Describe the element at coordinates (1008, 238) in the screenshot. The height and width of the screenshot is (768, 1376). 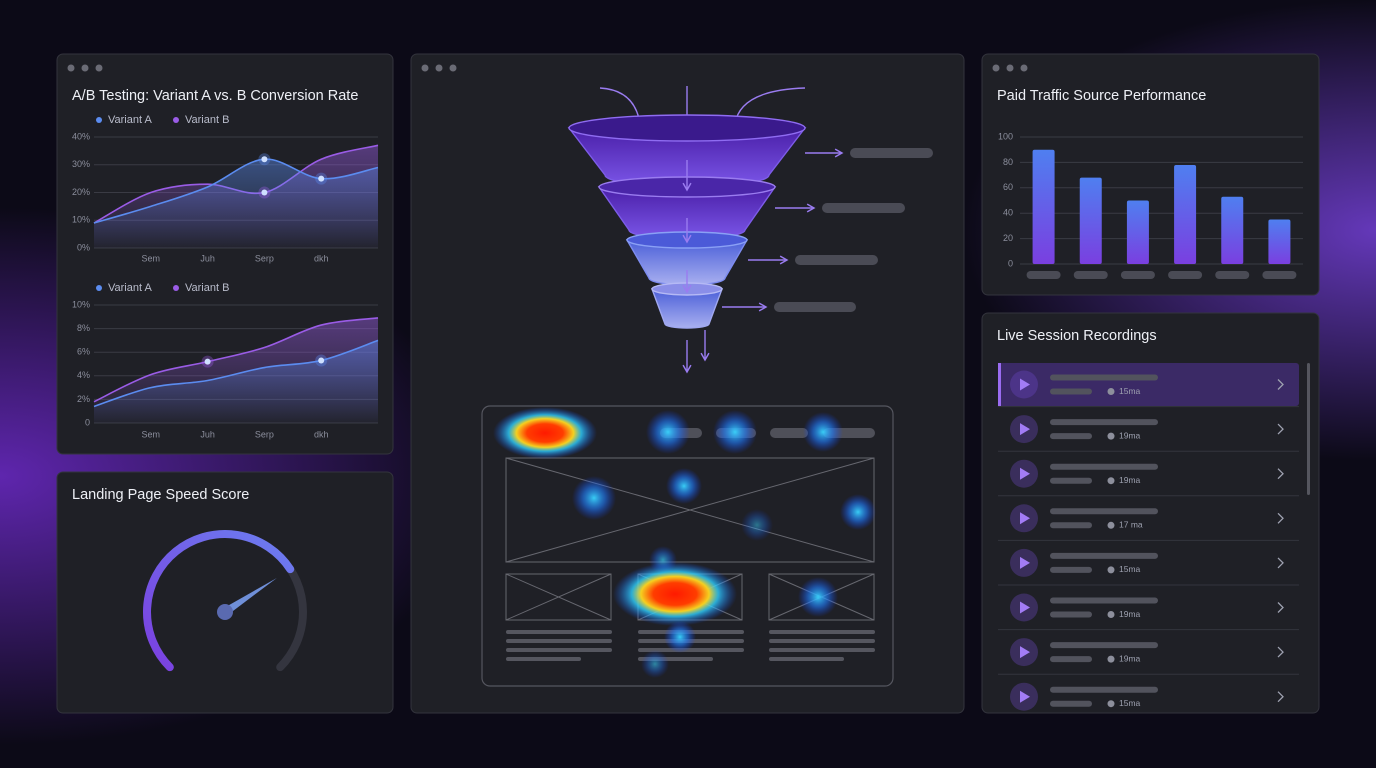
I see `y-tick-label: 20` at that location.